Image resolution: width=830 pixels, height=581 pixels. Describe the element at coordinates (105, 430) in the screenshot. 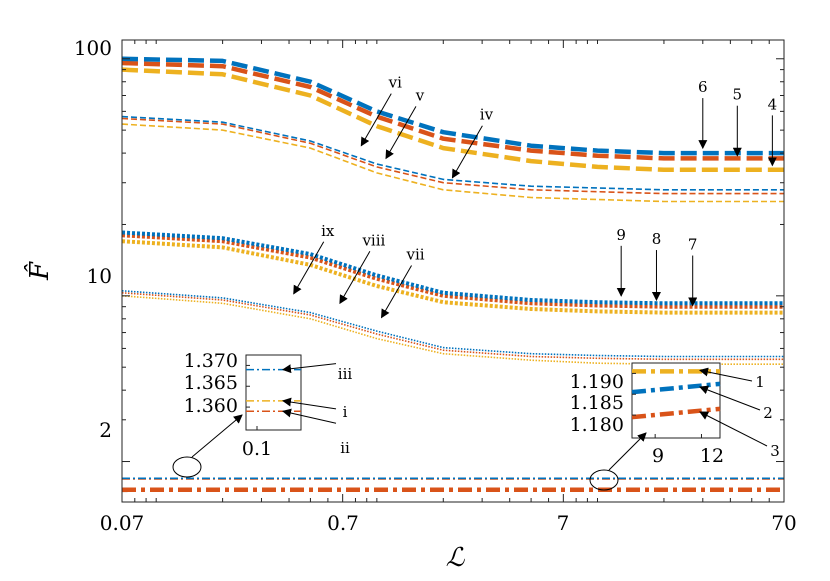

I see `y-tick-label: 2` at that location.